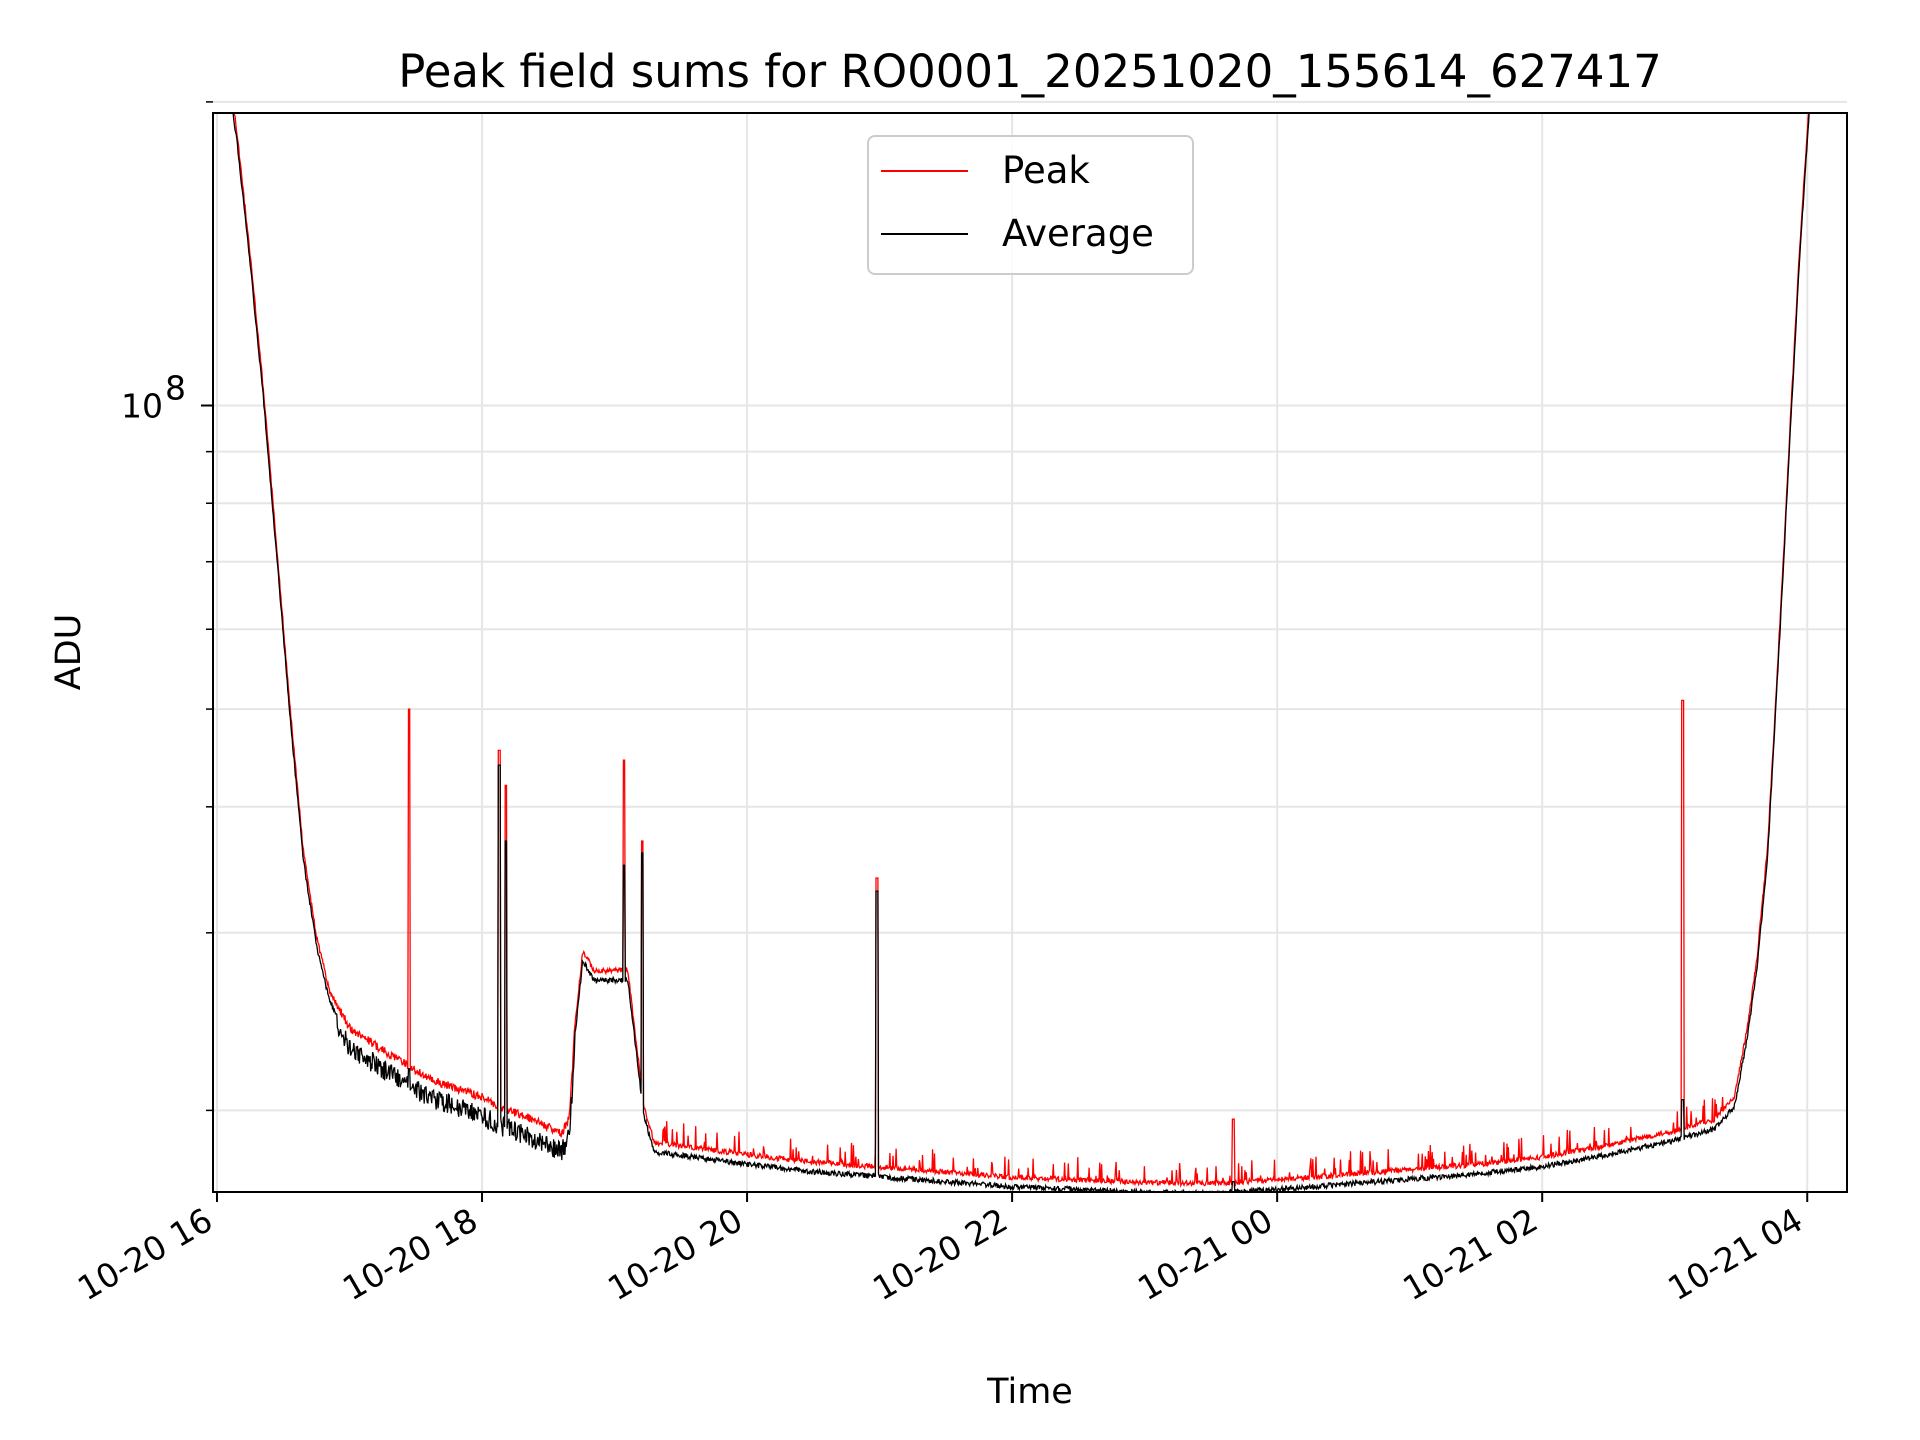 Image resolution: width=1920 pixels, height=1440 pixels. I want to click on y-tick-label: 10, so click(142, 405).